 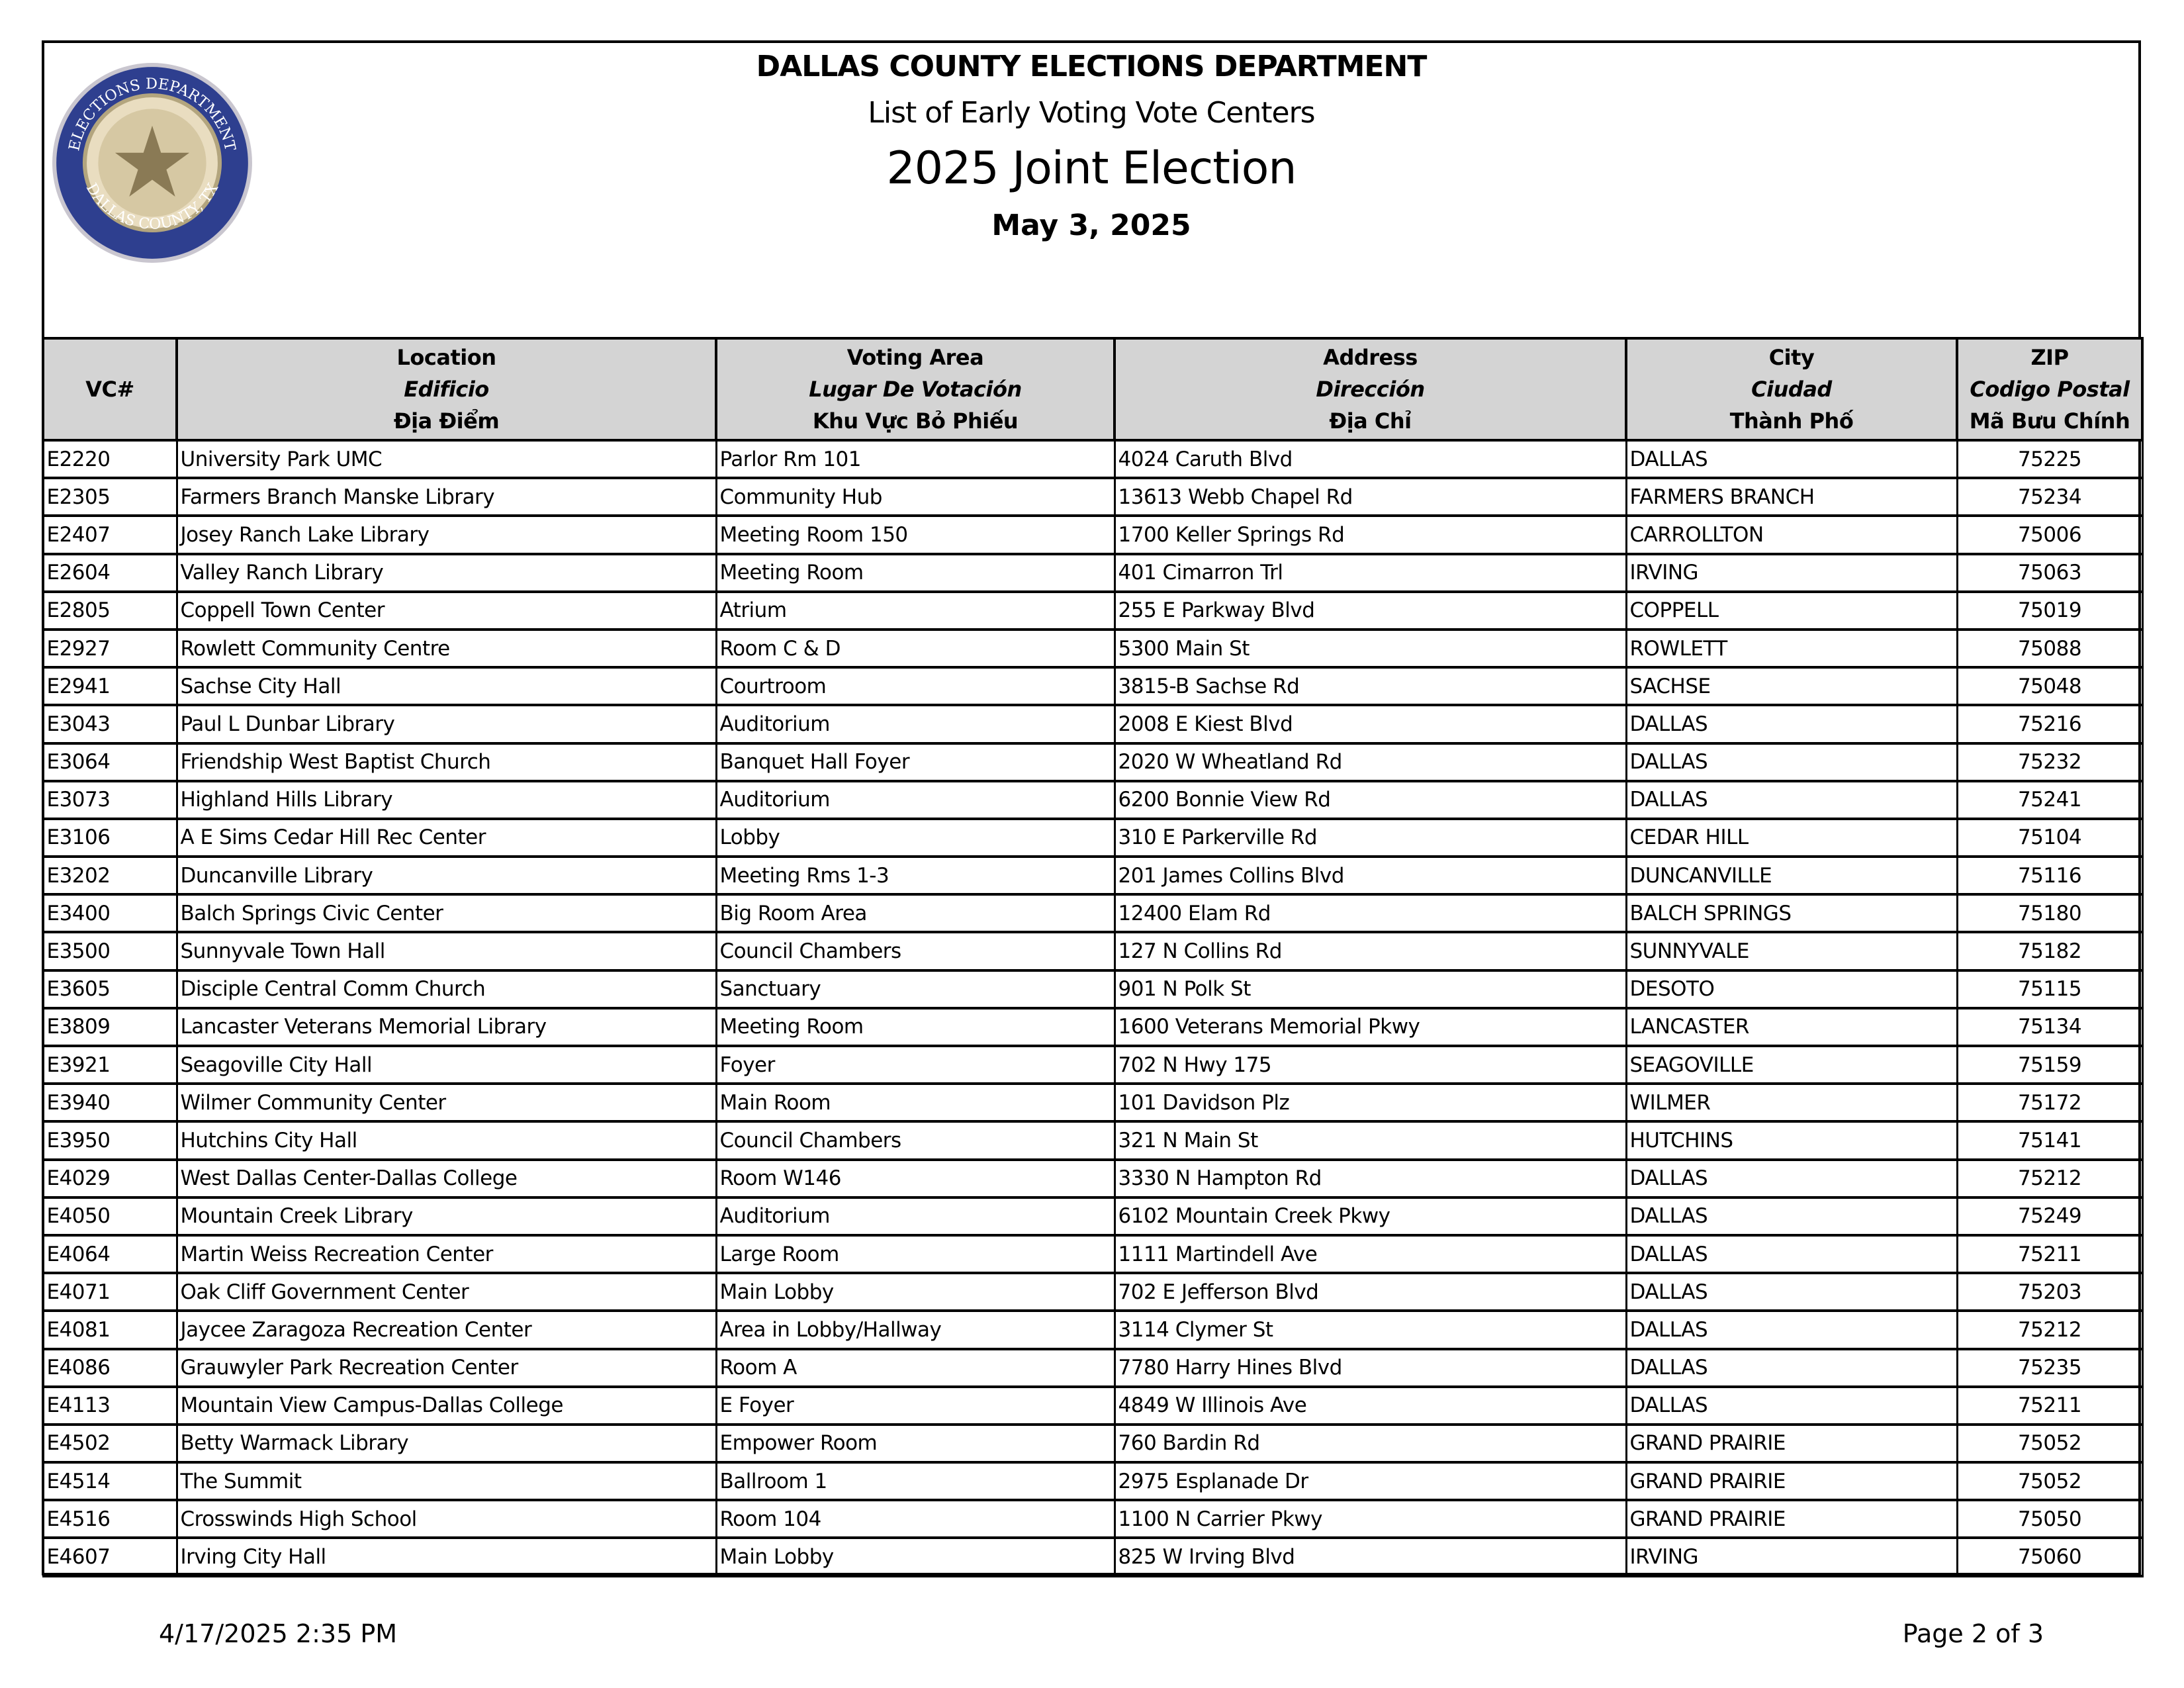 What do you see at coordinates (2050, 1065) in the screenshot?
I see `cell-zip: 75159` at bounding box center [2050, 1065].